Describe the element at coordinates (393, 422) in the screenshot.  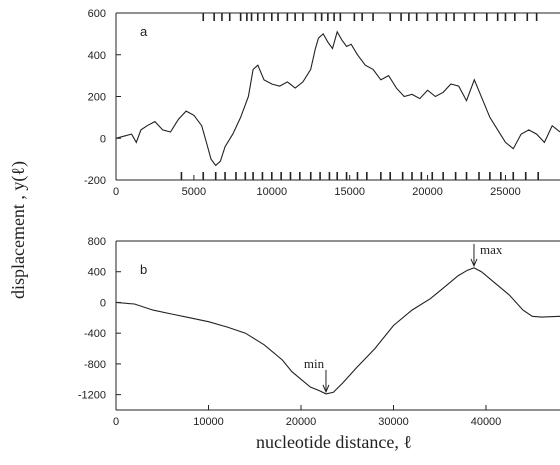
I see `x-tick-label: 30000` at that location.